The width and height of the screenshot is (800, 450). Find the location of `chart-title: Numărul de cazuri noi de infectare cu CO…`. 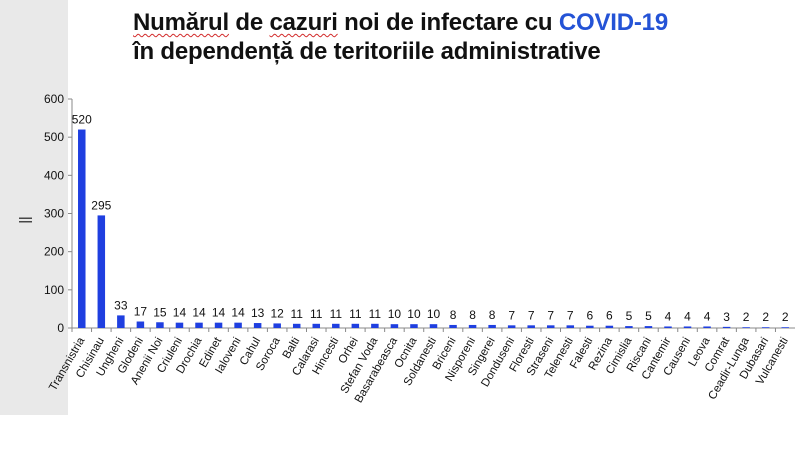

chart-title: Numărul de cazuri noi de infectare cu CO… is located at coordinates (443, 37).